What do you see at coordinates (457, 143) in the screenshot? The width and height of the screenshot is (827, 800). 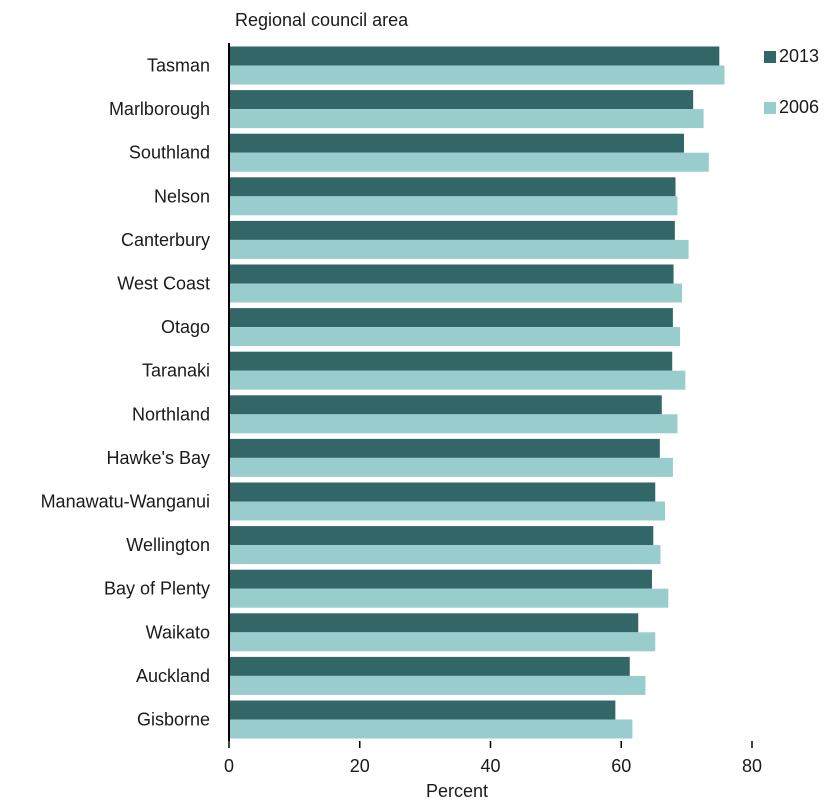 I see `bar-2013-southland` at bounding box center [457, 143].